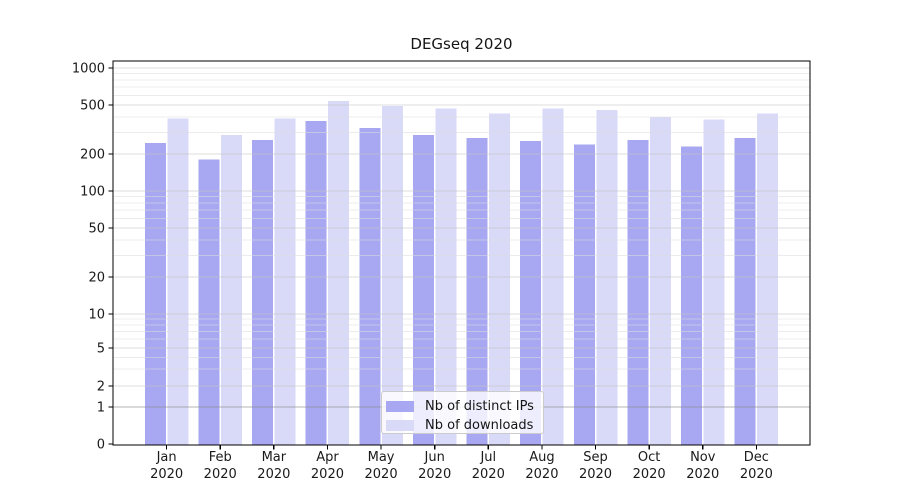  What do you see at coordinates (155, 294) in the screenshot?
I see `bar-distinct-ips-jan` at bounding box center [155, 294].